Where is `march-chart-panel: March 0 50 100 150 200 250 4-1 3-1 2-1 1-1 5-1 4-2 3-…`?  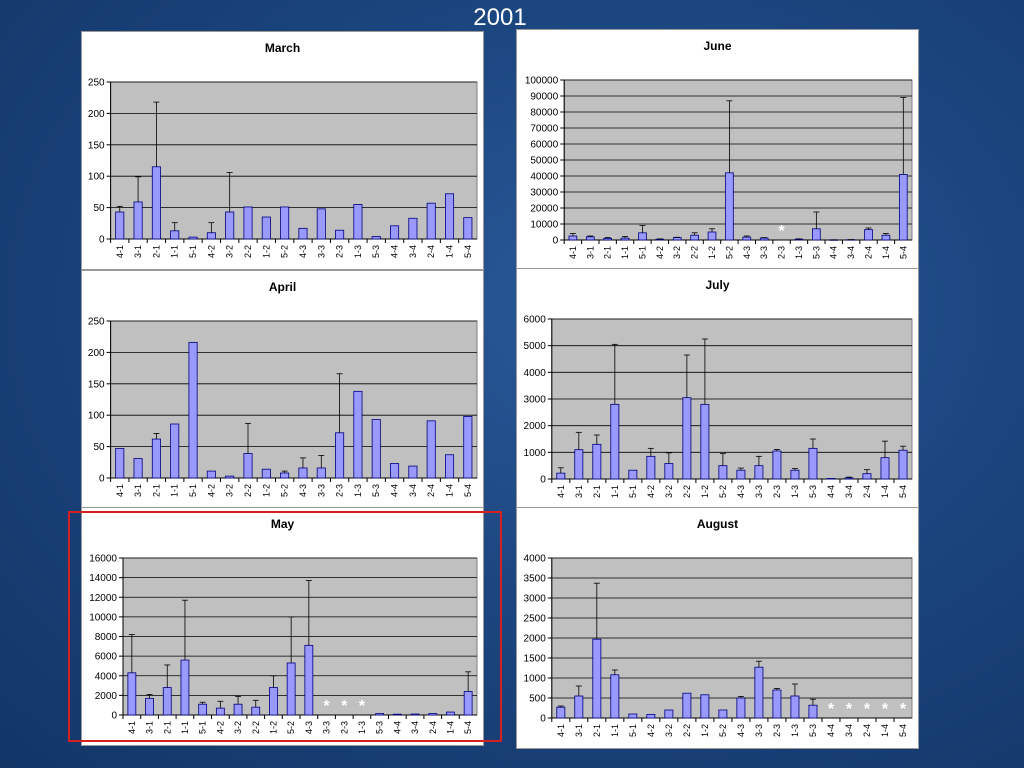
march-chart-panel: March 0 50 100 150 200 250 4-1 3-1 2-1 1-1 5-1 4-2 3-… is located at coordinates (282, 150).